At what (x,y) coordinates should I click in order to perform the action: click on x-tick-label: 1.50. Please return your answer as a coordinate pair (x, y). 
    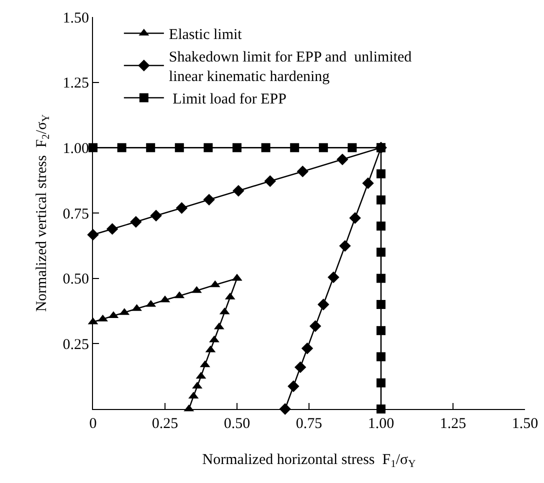
    Looking at the image, I should click on (525, 424).